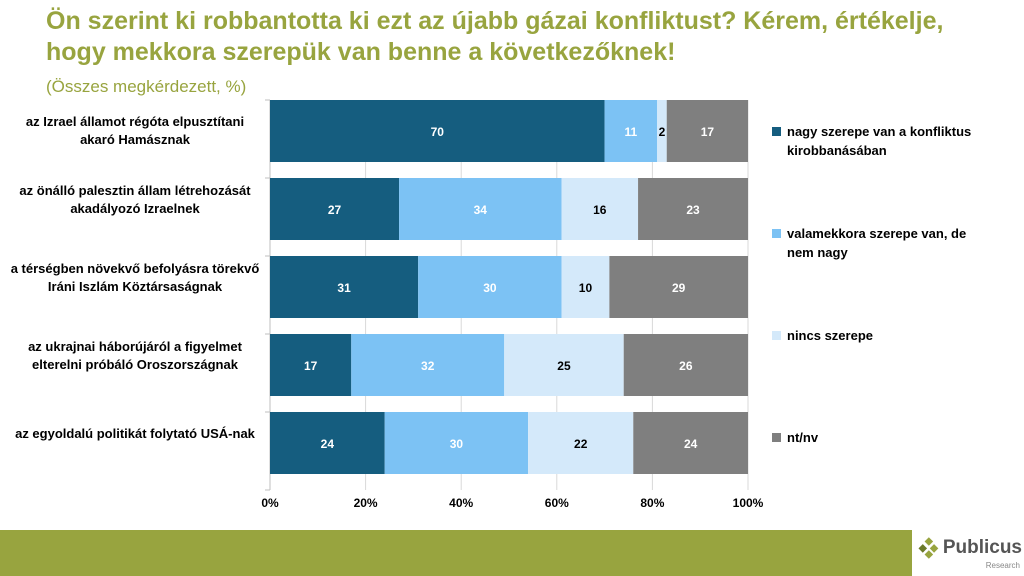 Image resolution: width=1024 pixels, height=576 pixels. I want to click on data-label: 26, so click(686, 366).